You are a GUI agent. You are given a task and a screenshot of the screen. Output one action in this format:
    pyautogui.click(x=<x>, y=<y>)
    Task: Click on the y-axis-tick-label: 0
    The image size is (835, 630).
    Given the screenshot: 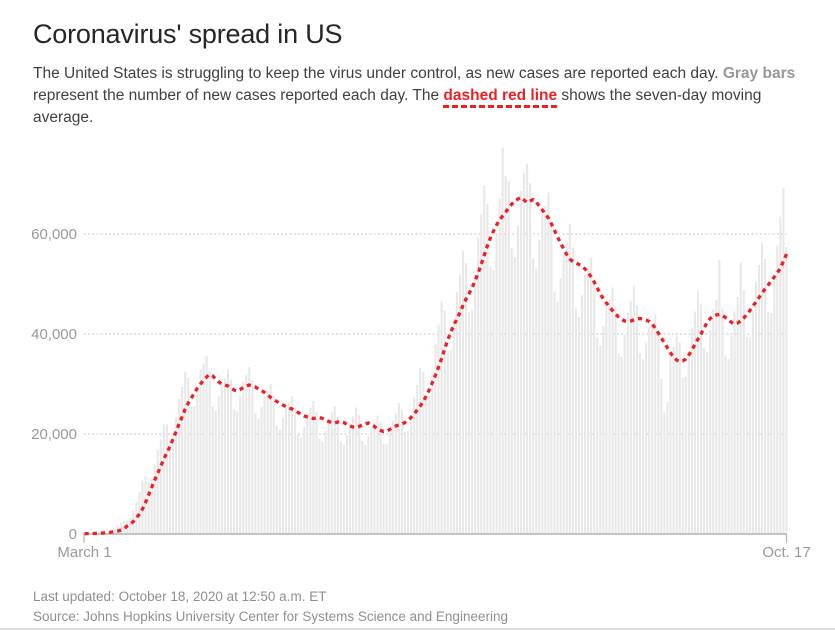 What is the action you would take?
    pyautogui.click(x=73, y=534)
    